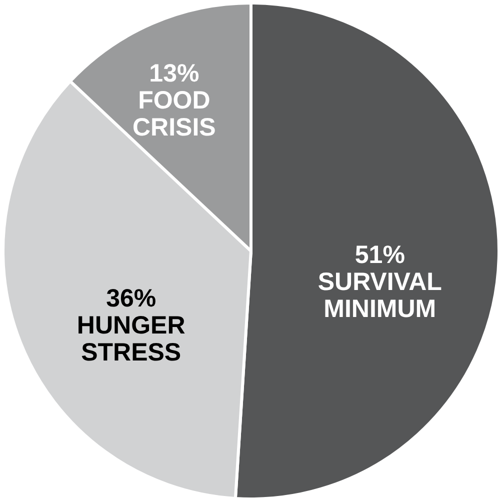 This screenshot has width=502, height=502. I want to click on slice-label: HUNGER STRESS, so click(131, 338).